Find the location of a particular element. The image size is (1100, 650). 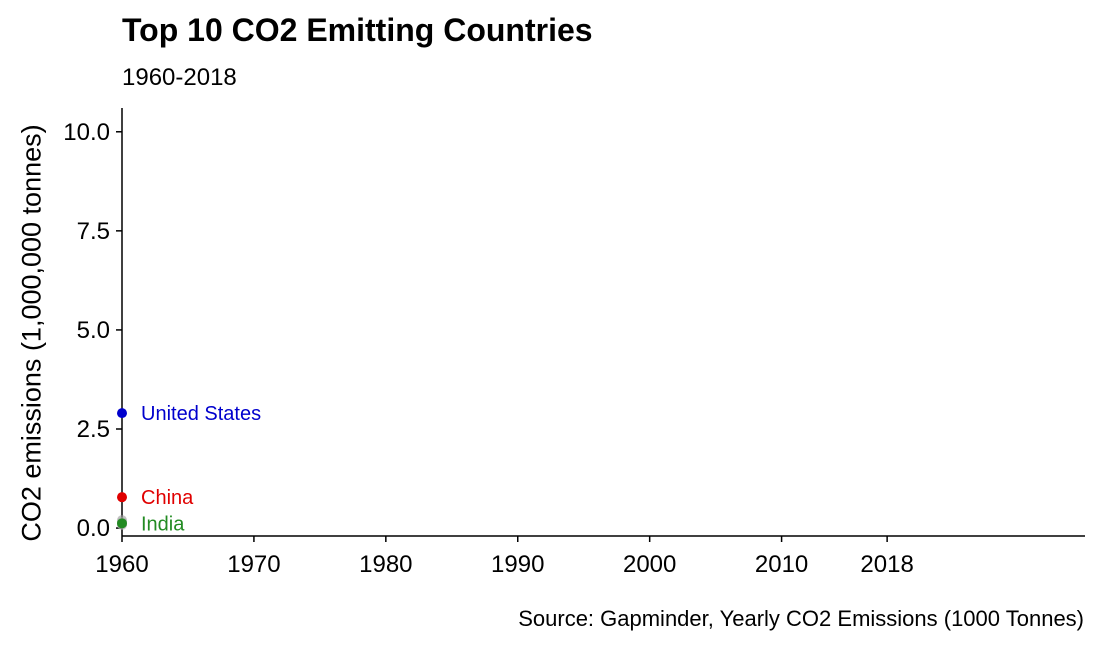

x-tick-label: 1970 is located at coordinates (253, 564).